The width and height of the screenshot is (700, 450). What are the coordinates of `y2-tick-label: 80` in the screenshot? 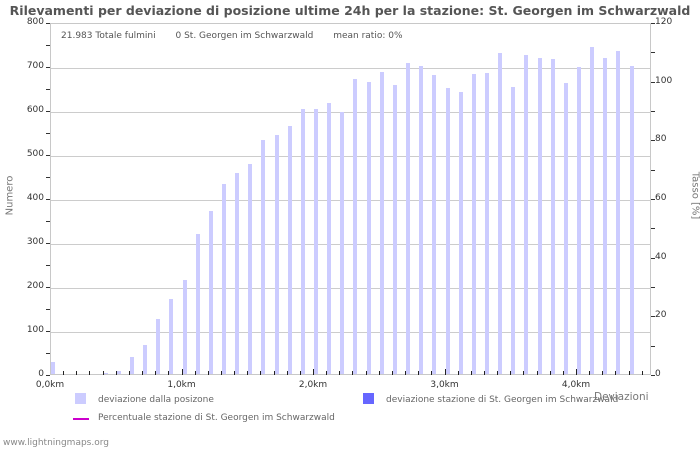 It's located at (661, 139).